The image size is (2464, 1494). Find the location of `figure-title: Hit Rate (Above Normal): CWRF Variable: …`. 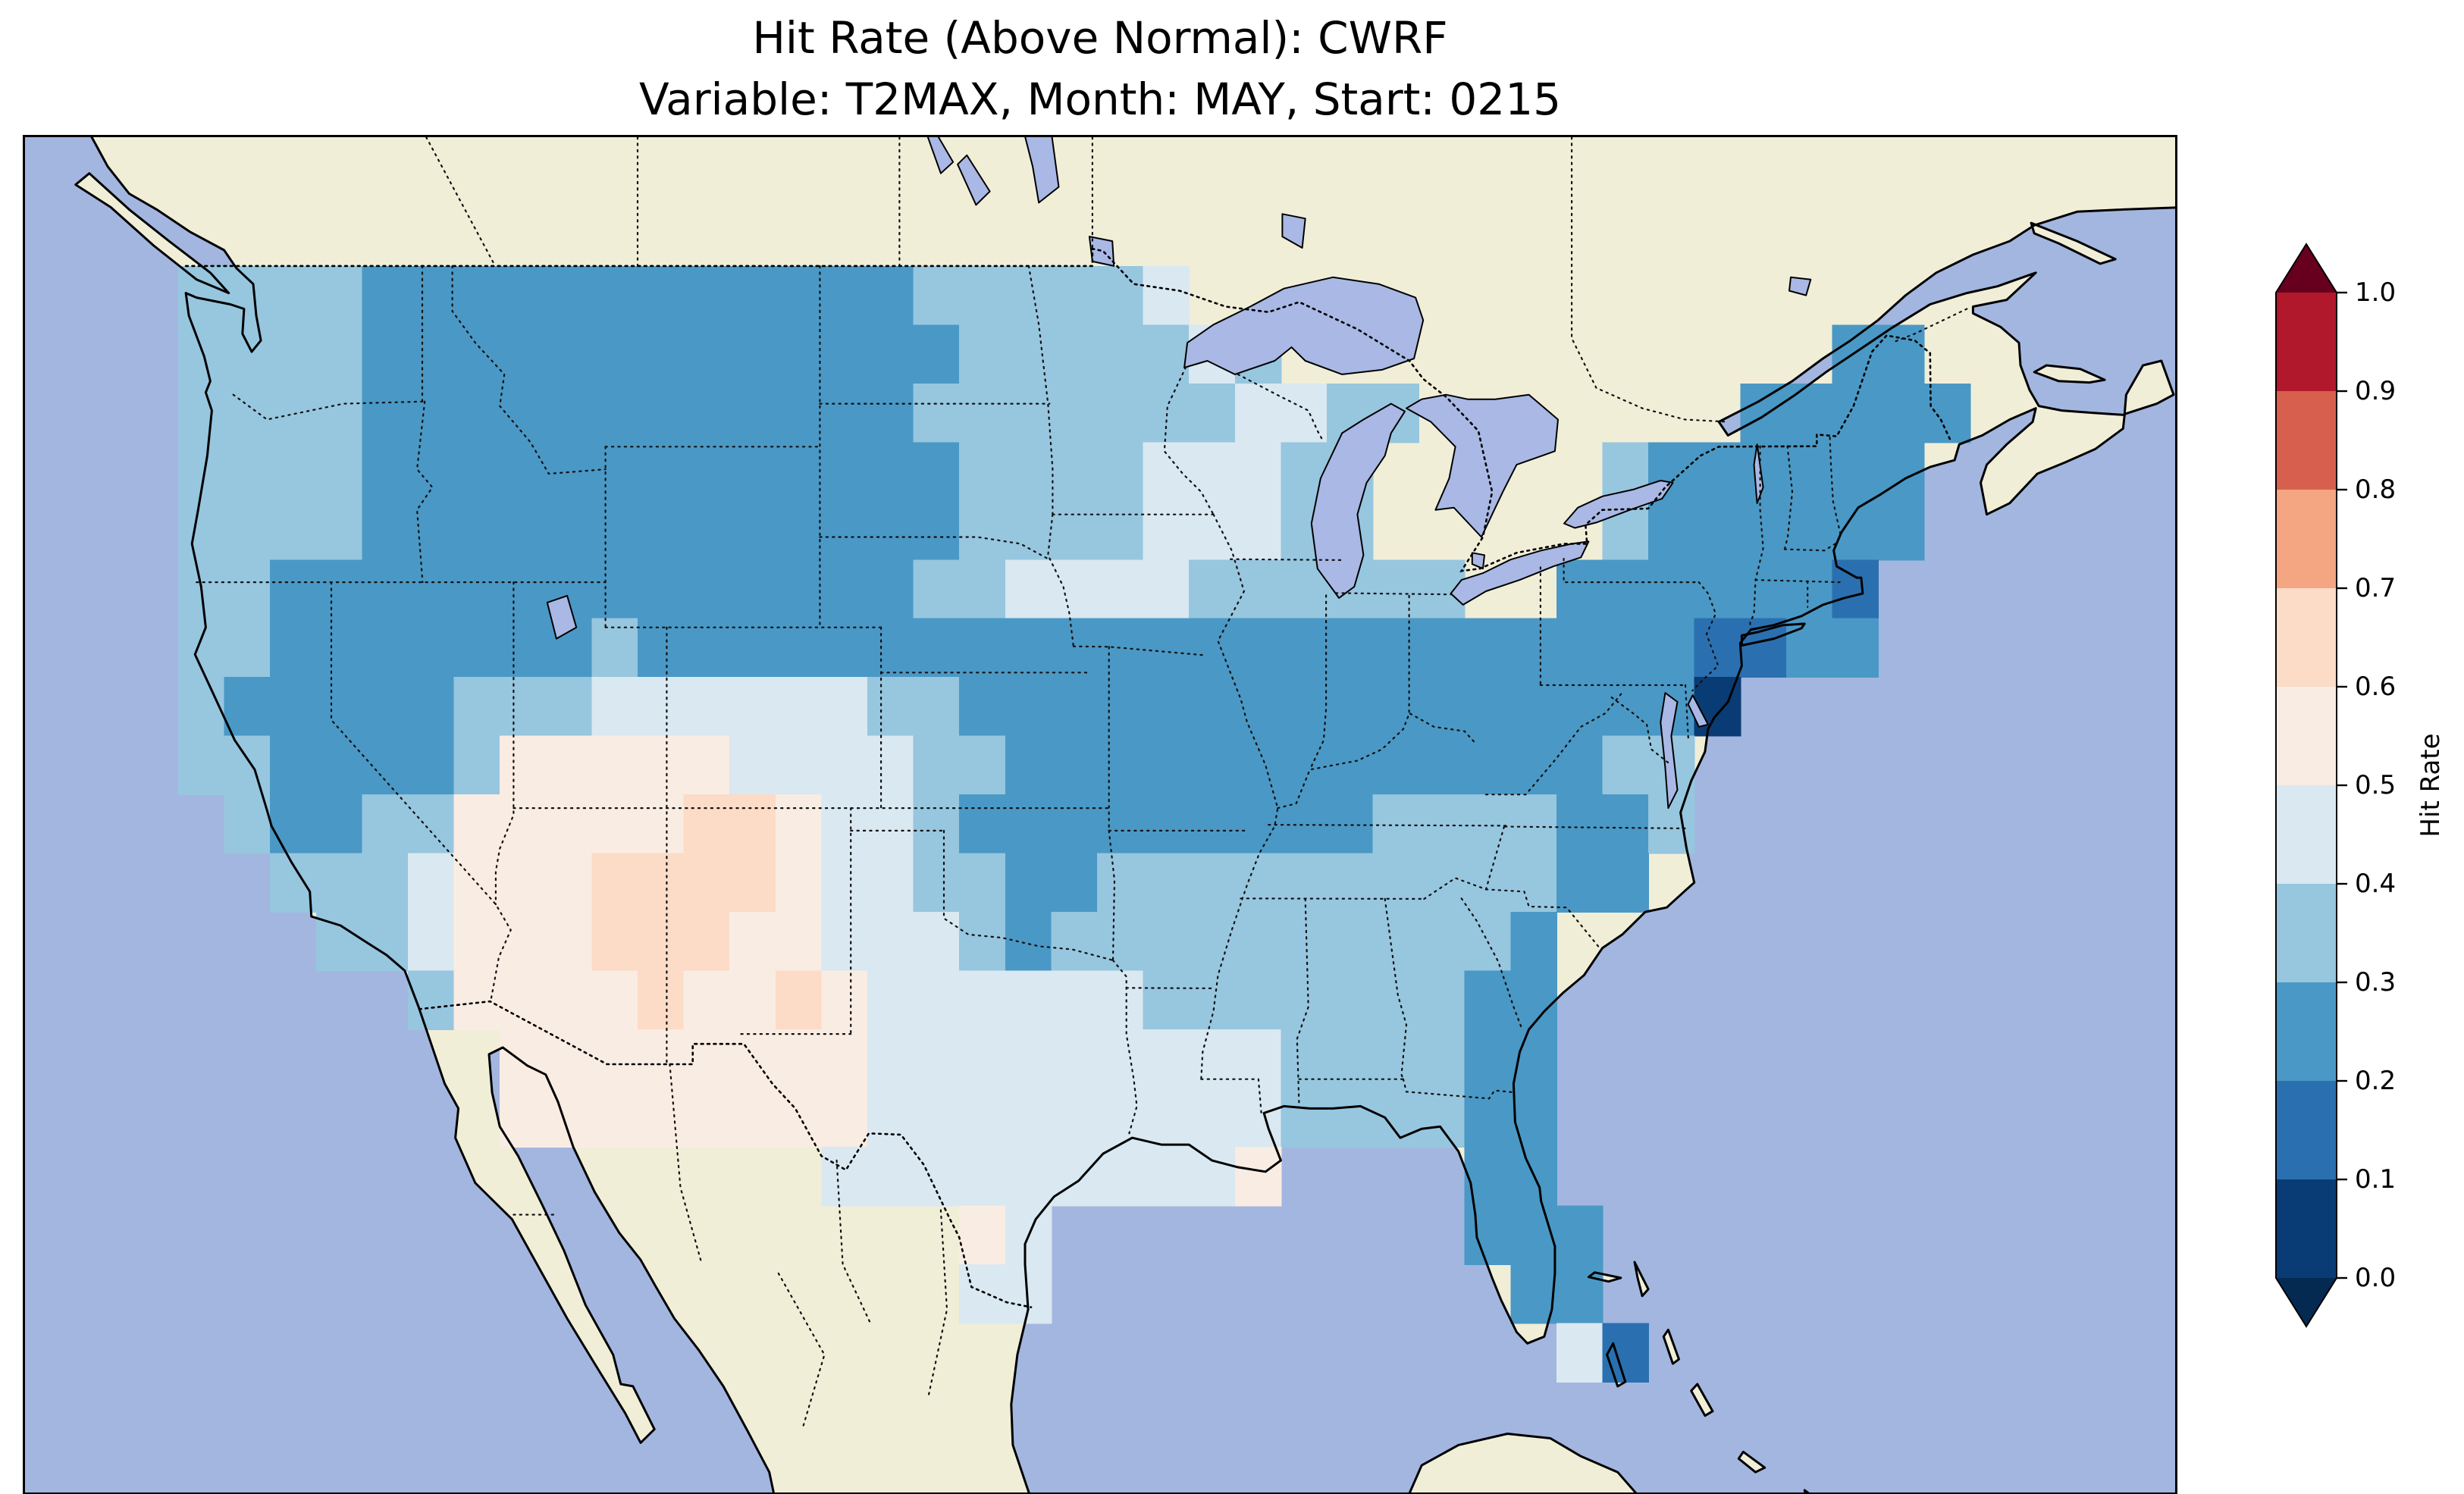

figure-title: Hit Rate (Above Normal): CWRF Variable: … is located at coordinates (1100, 69).